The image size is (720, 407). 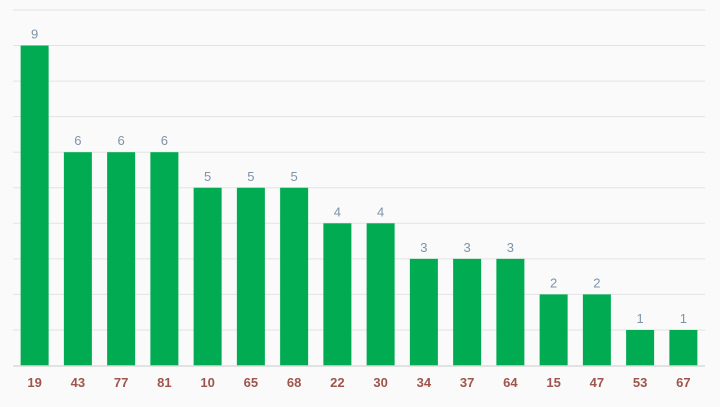 What do you see at coordinates (640, 382) in the screenshot?
I see `x-axis-label: 53` at bounding box center [640, 382].